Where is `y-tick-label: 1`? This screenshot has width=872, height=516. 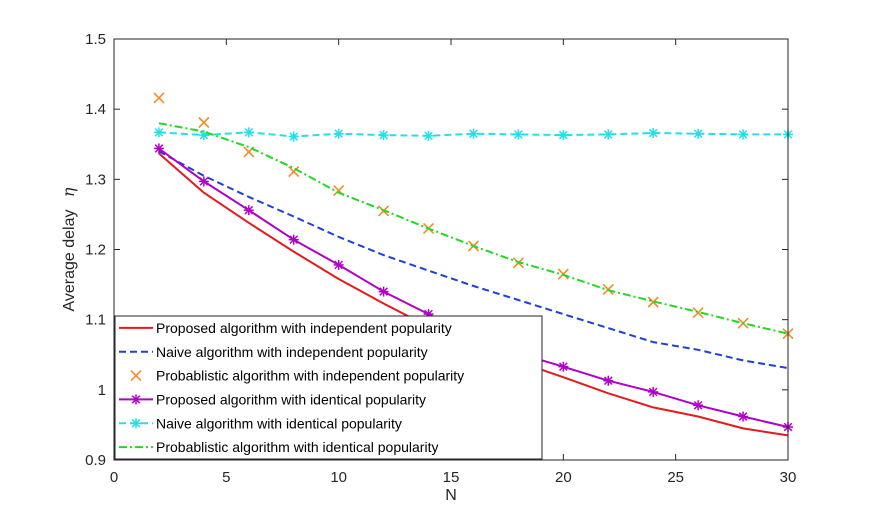 y-tick-label: 1 is located at coordinates (102, 390).